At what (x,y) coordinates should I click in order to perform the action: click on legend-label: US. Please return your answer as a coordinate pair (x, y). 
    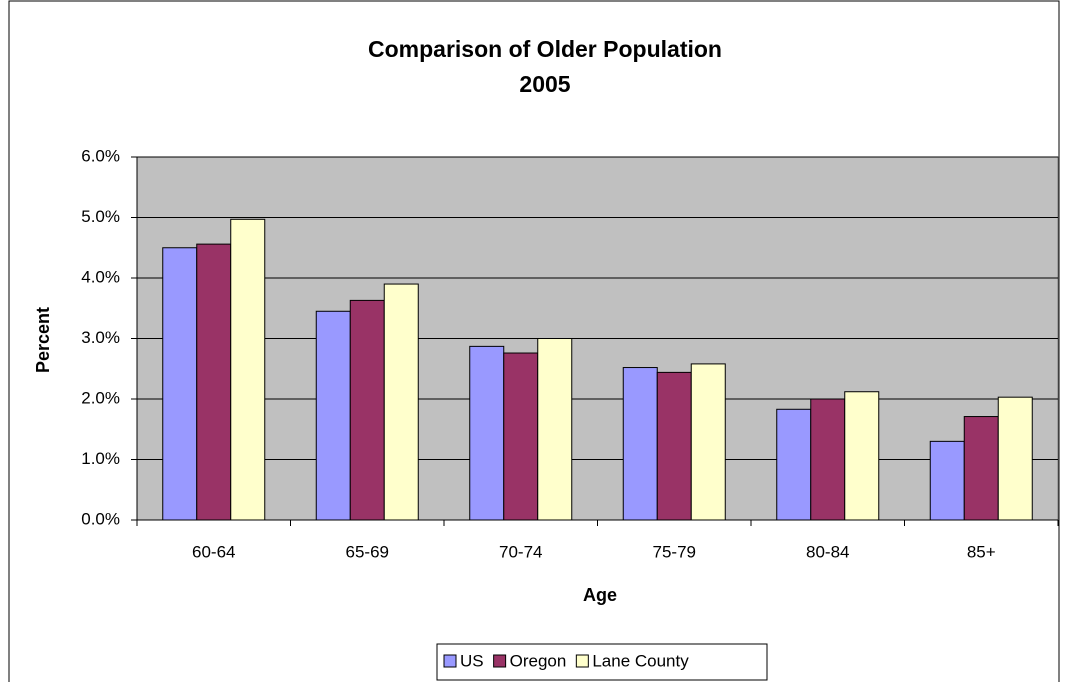
    Looking at the image, I should click on (472, 660).